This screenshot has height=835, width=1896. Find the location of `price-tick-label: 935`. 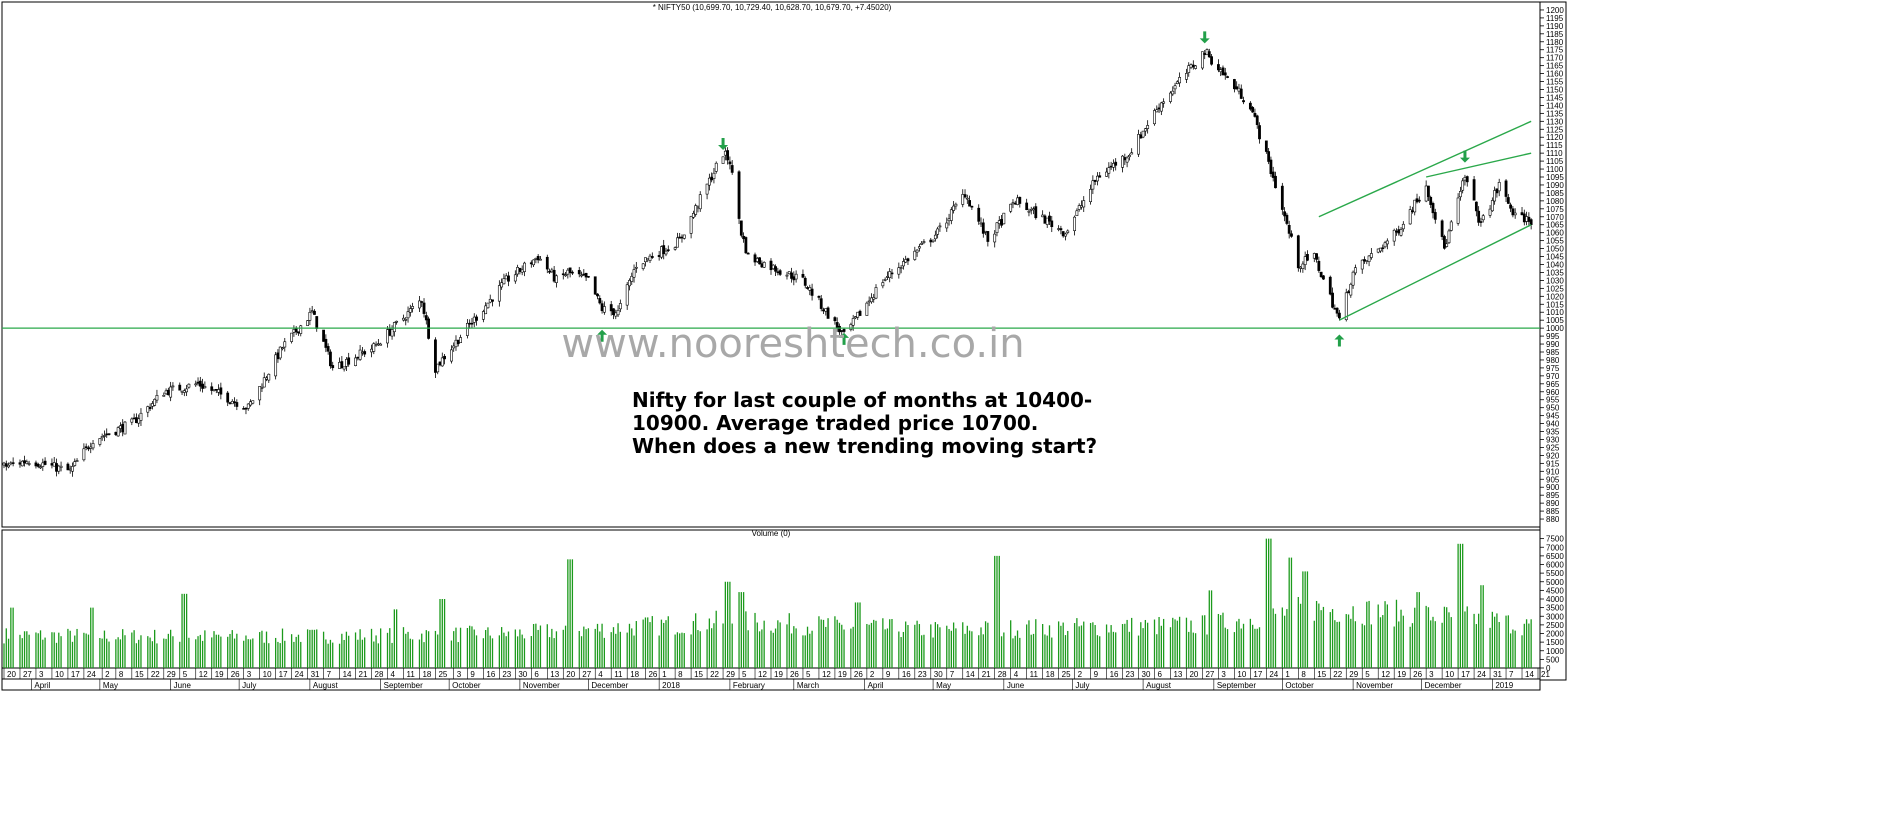

price-tick-label: 935 is located at coordinates (1553, 432).